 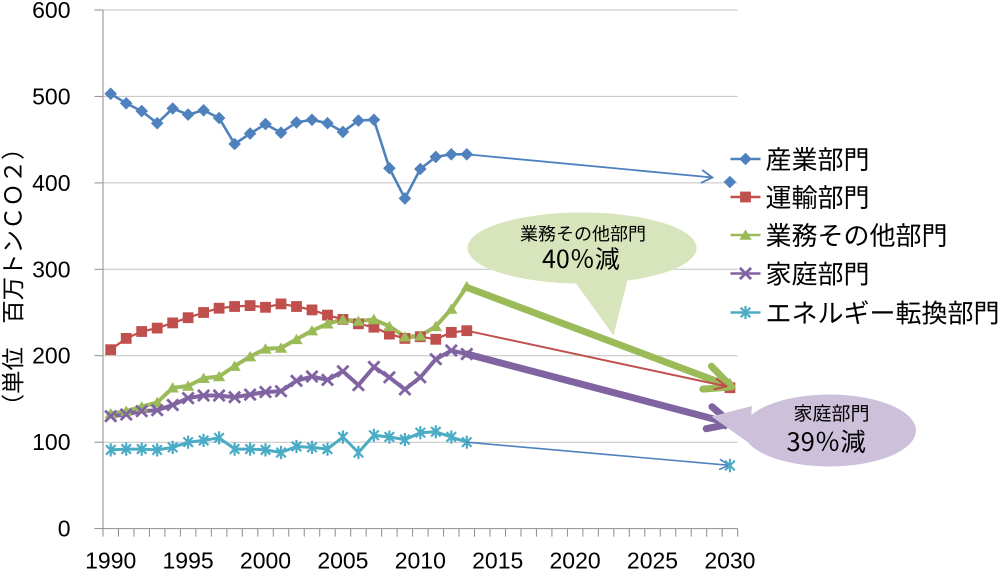 What do you see at coordinates (51, 96) in the screenshot?
I see `svg-text: 500` at bounding box center [51, 96].